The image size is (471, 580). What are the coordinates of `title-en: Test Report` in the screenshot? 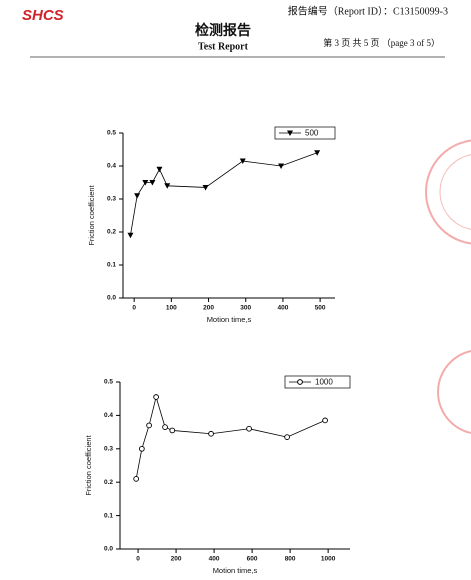 It's located at (223, 46).